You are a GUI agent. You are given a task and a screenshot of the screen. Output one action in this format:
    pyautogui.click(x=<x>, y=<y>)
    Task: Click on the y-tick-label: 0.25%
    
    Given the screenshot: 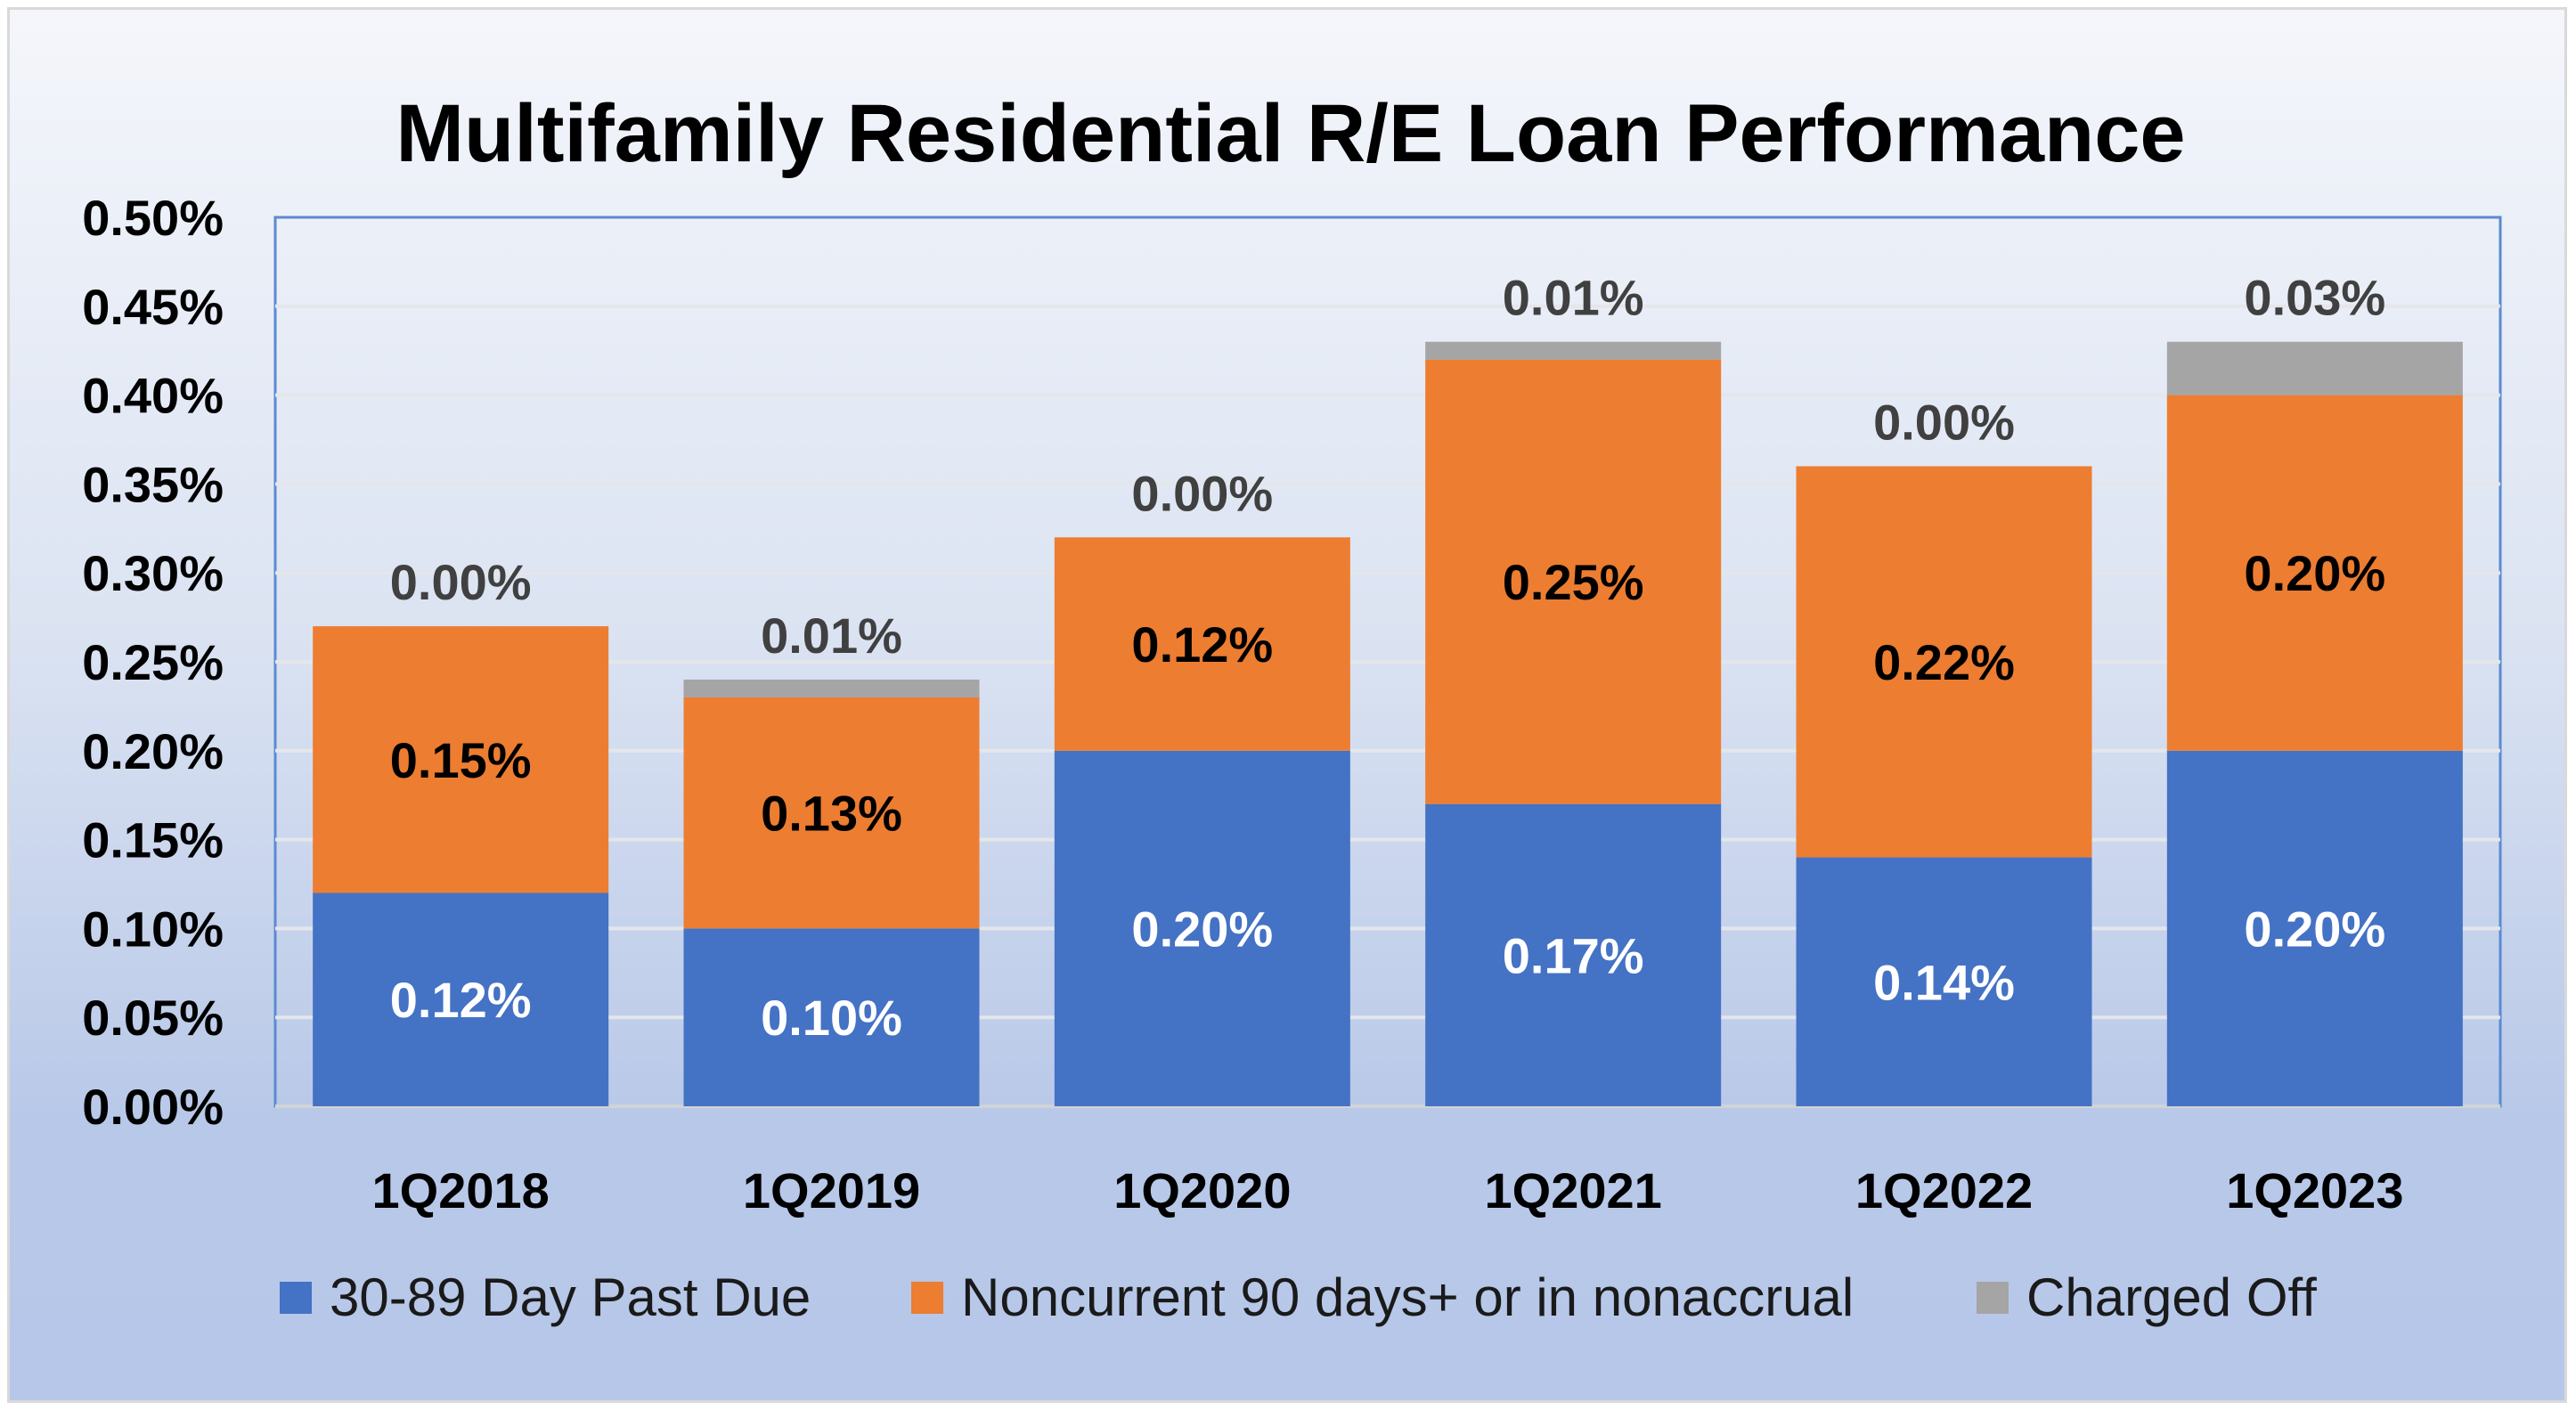 What is the action you would take?
    pyautogui.click(x=153, y=662)
    